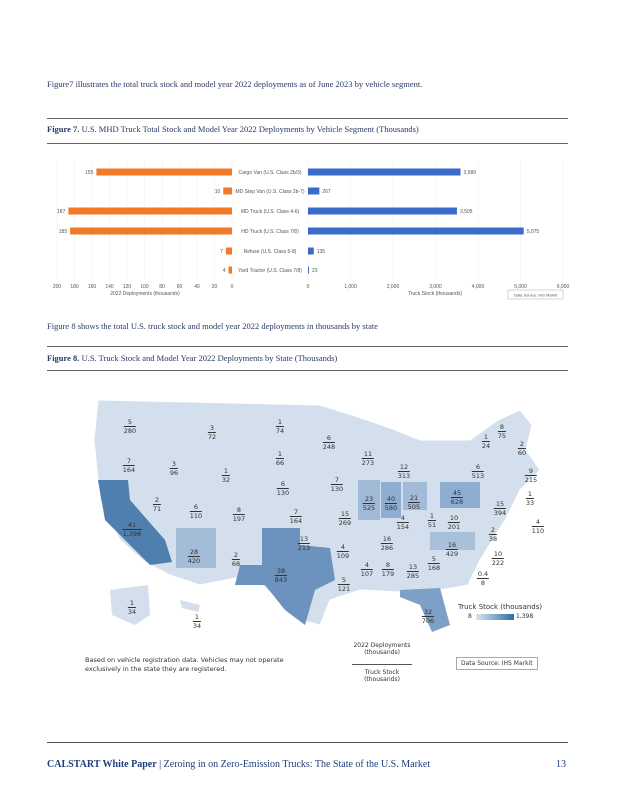 This screenshot has width=618, height=800. I want to click on state-label-pa: 45 628, so click(457, 497).